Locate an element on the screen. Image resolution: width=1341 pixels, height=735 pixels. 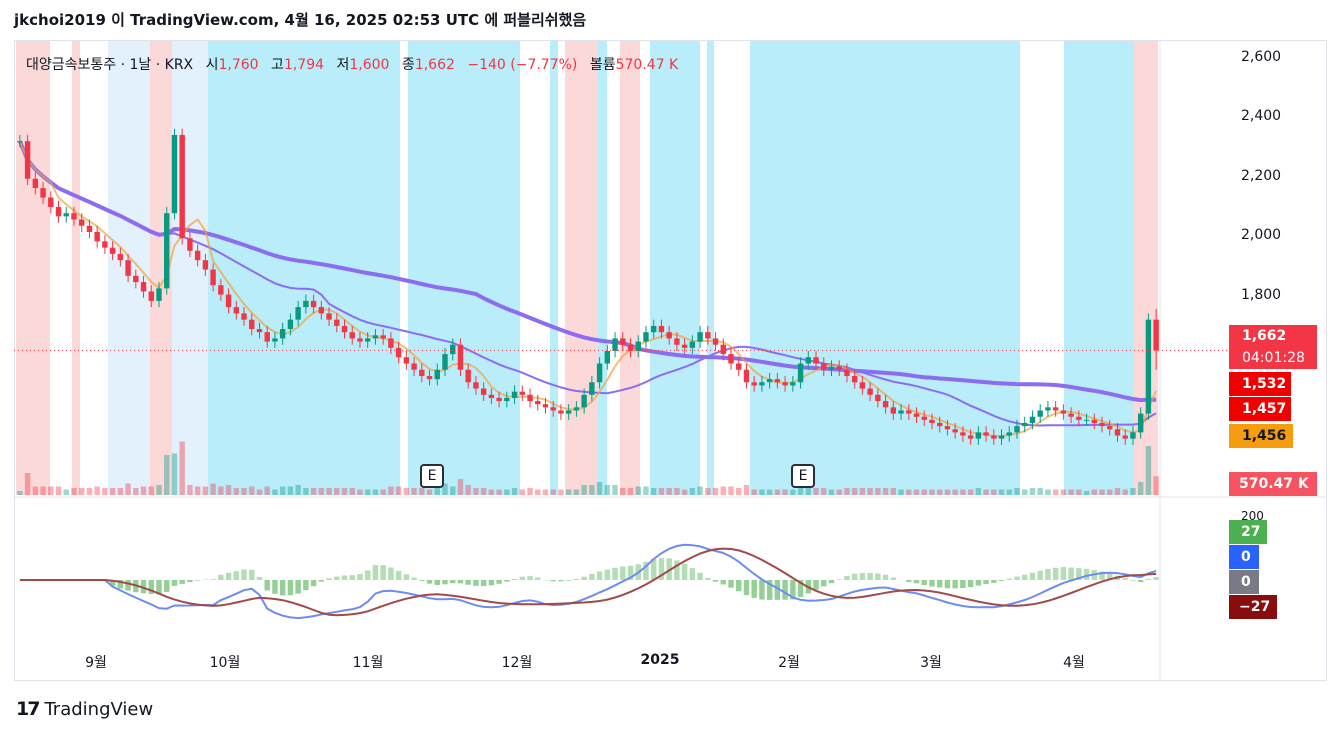
signal-line is located at coordinates (588, 582).